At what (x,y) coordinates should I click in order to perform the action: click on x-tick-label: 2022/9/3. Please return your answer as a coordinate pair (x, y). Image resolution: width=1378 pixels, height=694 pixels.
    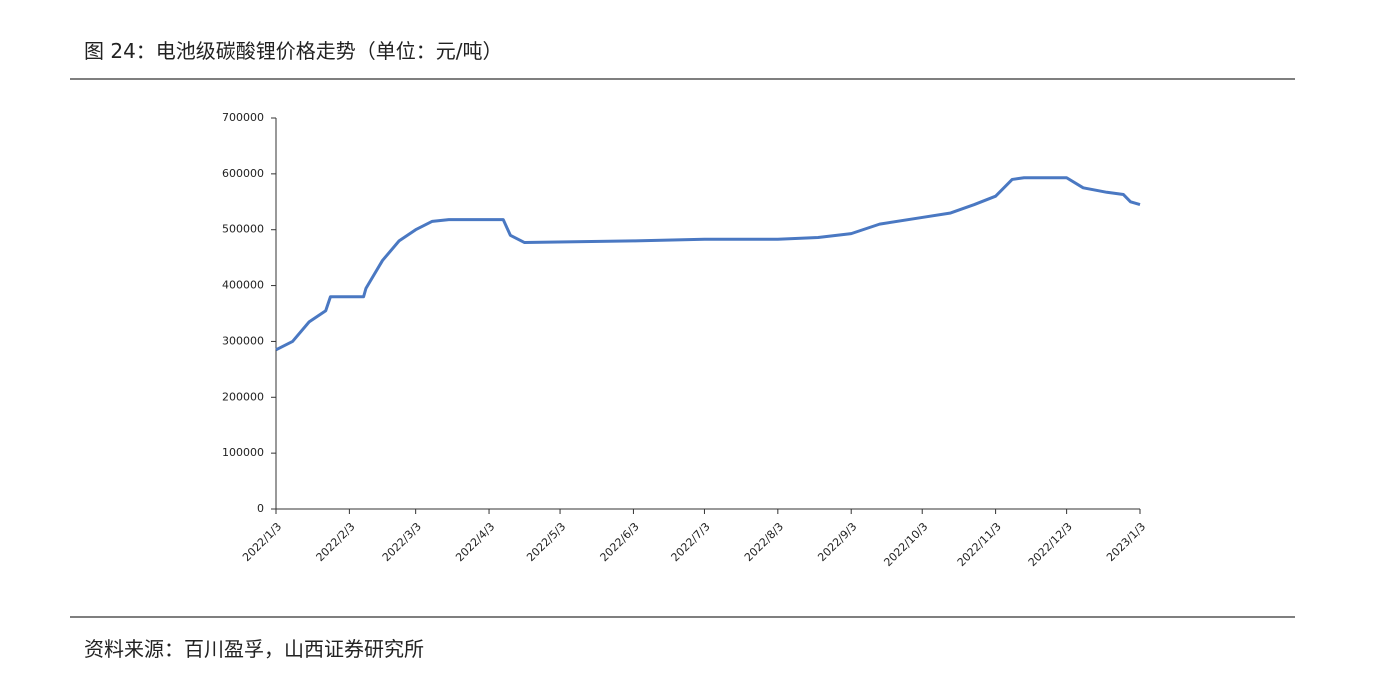
    Looking at the image, I should click on (837, 542).